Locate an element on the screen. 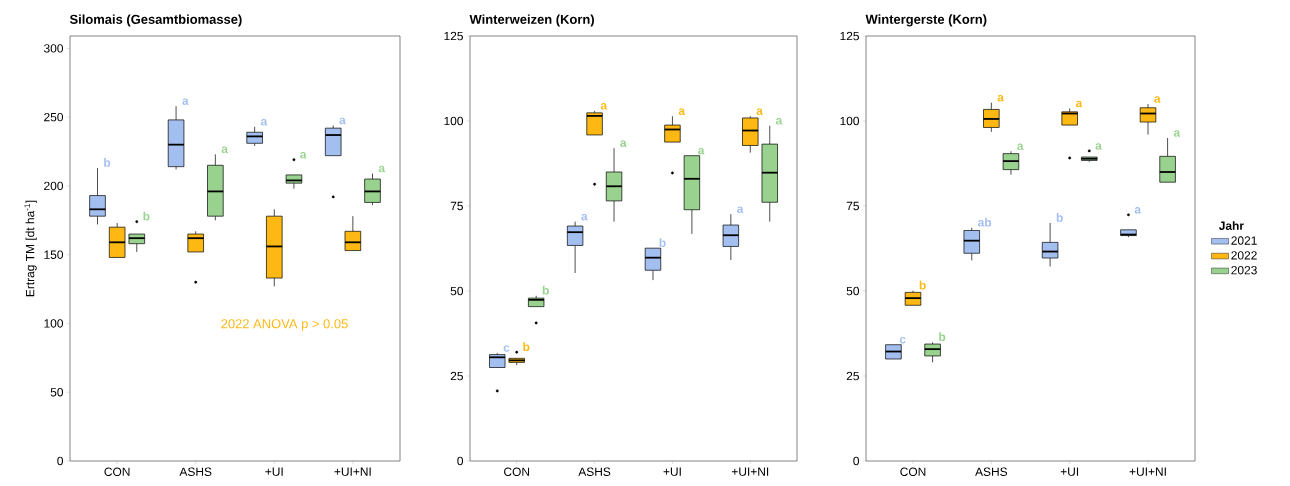 This screenshot has height=486, width=1290. y-tick-label: 150 is located at coordinates (54, 254).